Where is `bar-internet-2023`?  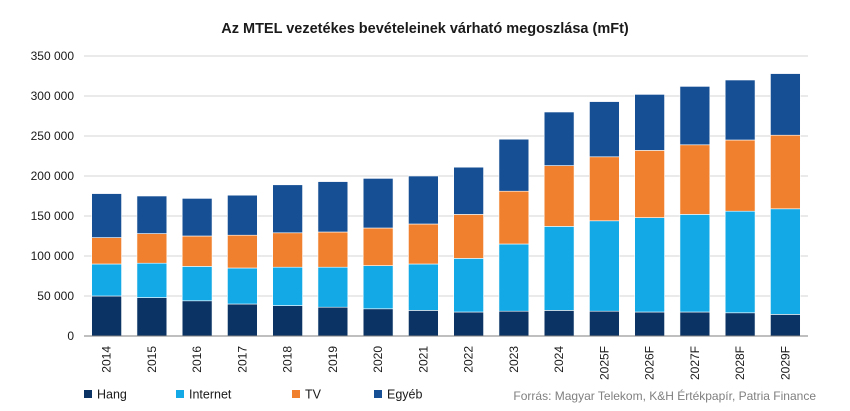 bar-internet-2023 is located at coordinates (514, 277).